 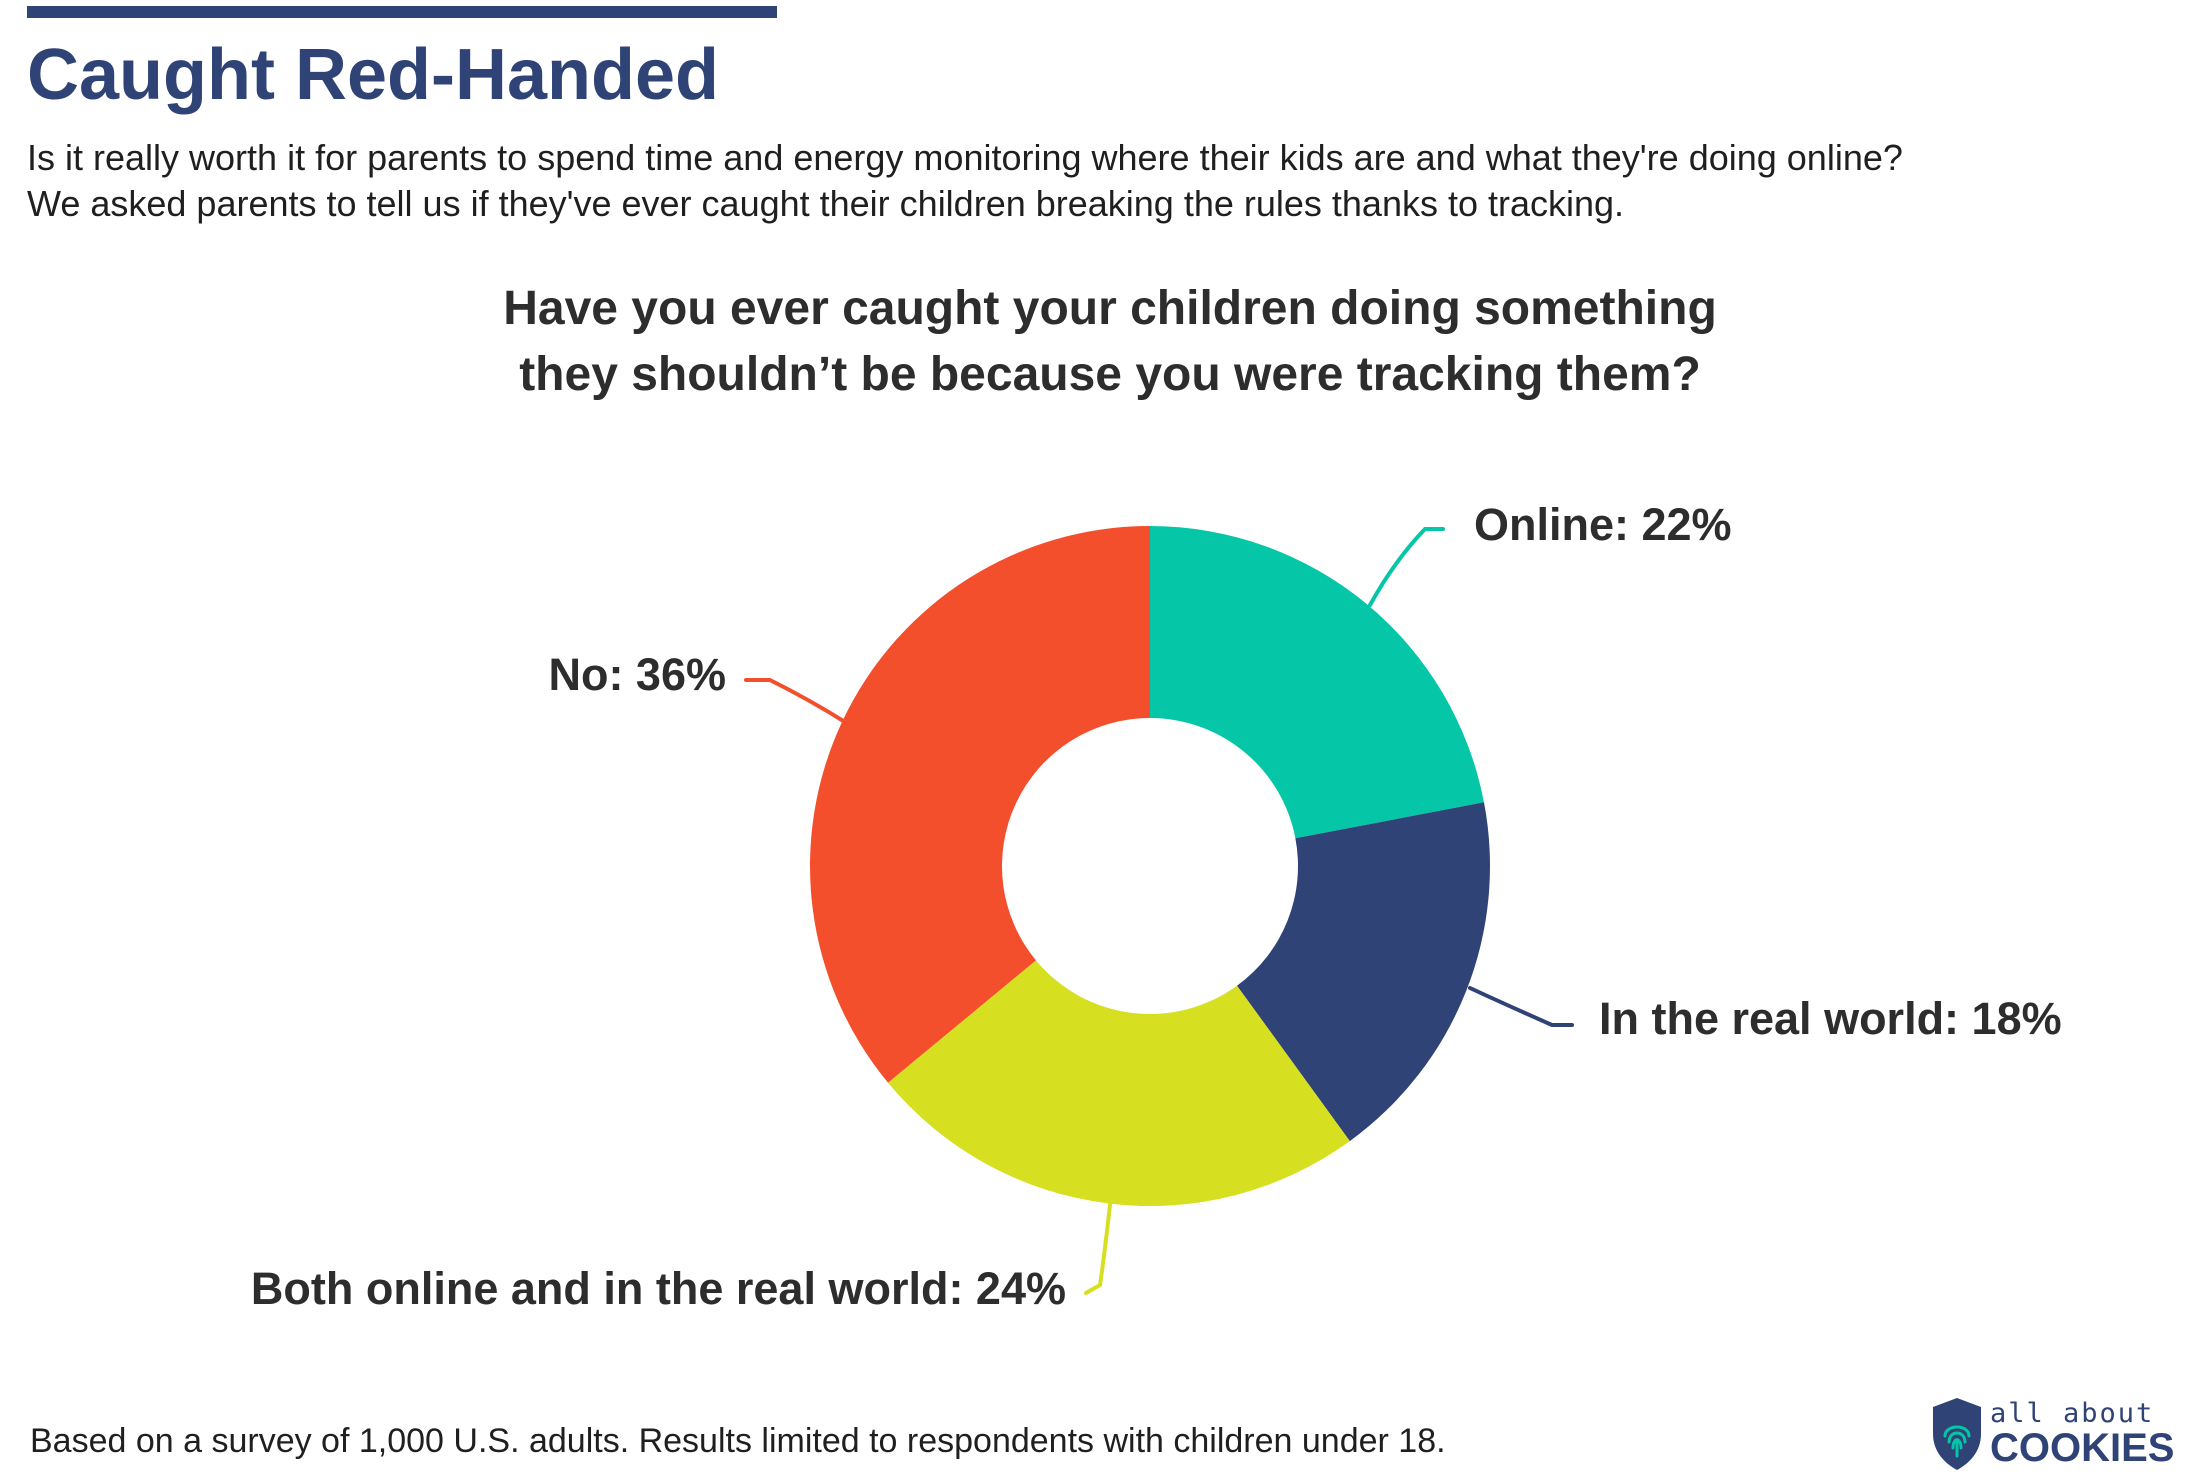 I want to click on slice-online, so click(x=1317, y=682).